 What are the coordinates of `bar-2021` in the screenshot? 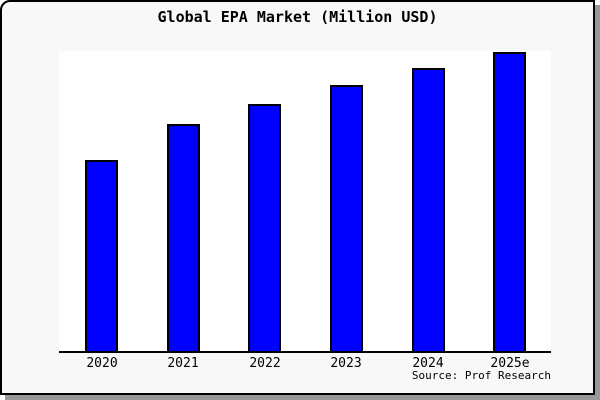 It's located at (183, 237).